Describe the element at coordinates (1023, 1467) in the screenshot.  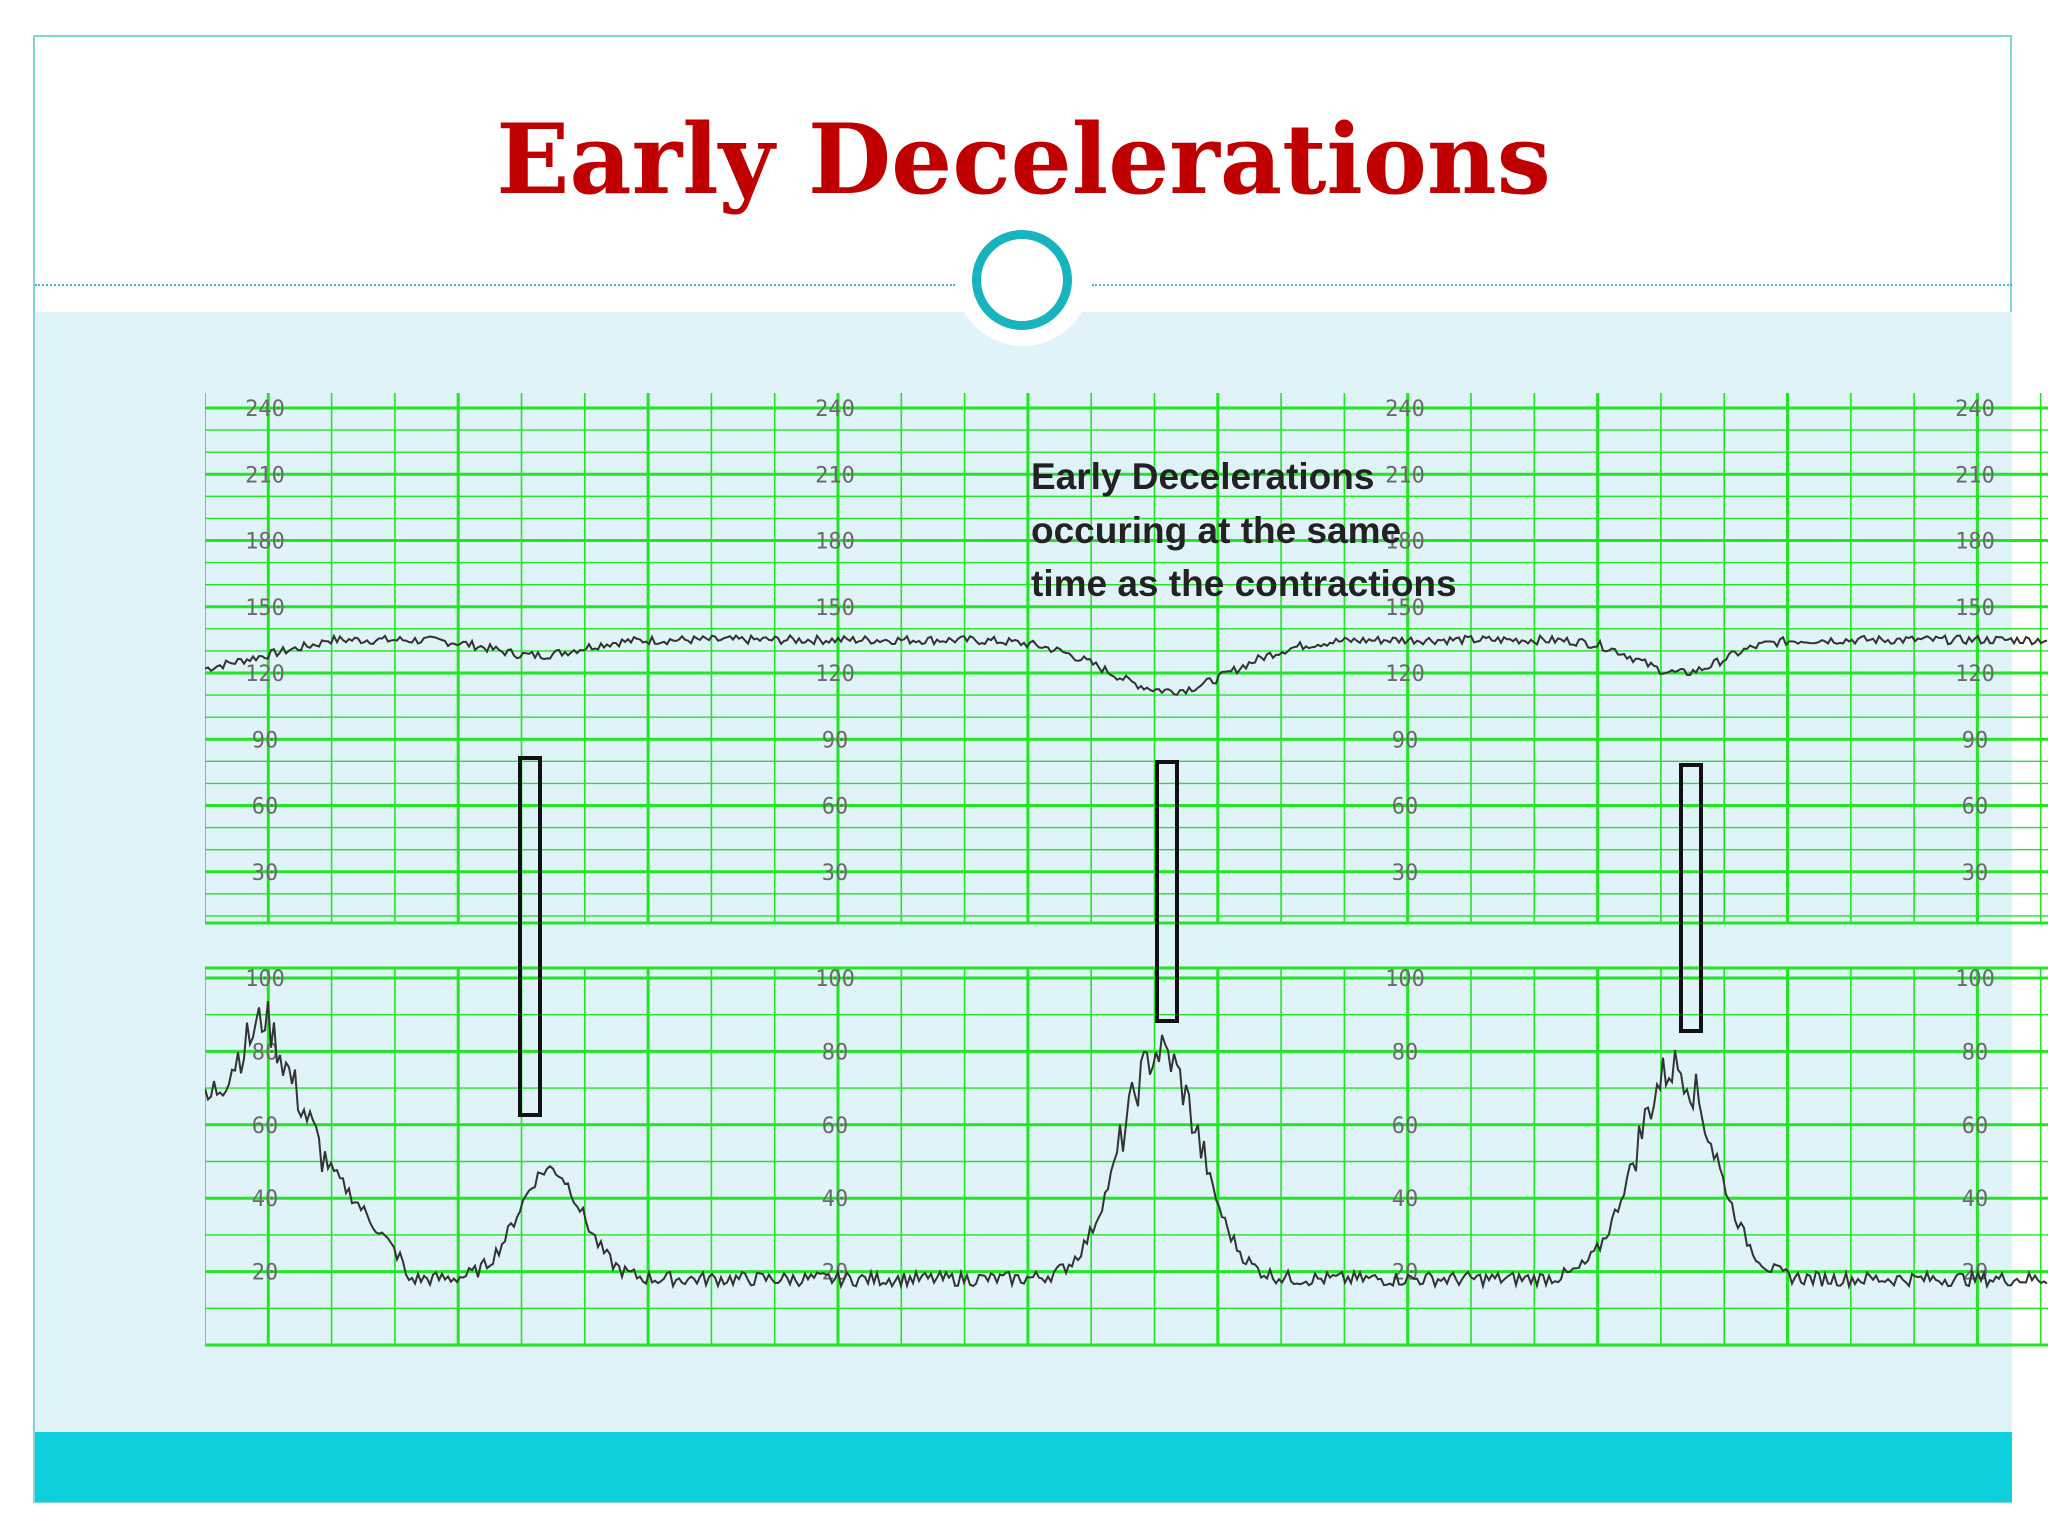
I see `footer-band` at that location.